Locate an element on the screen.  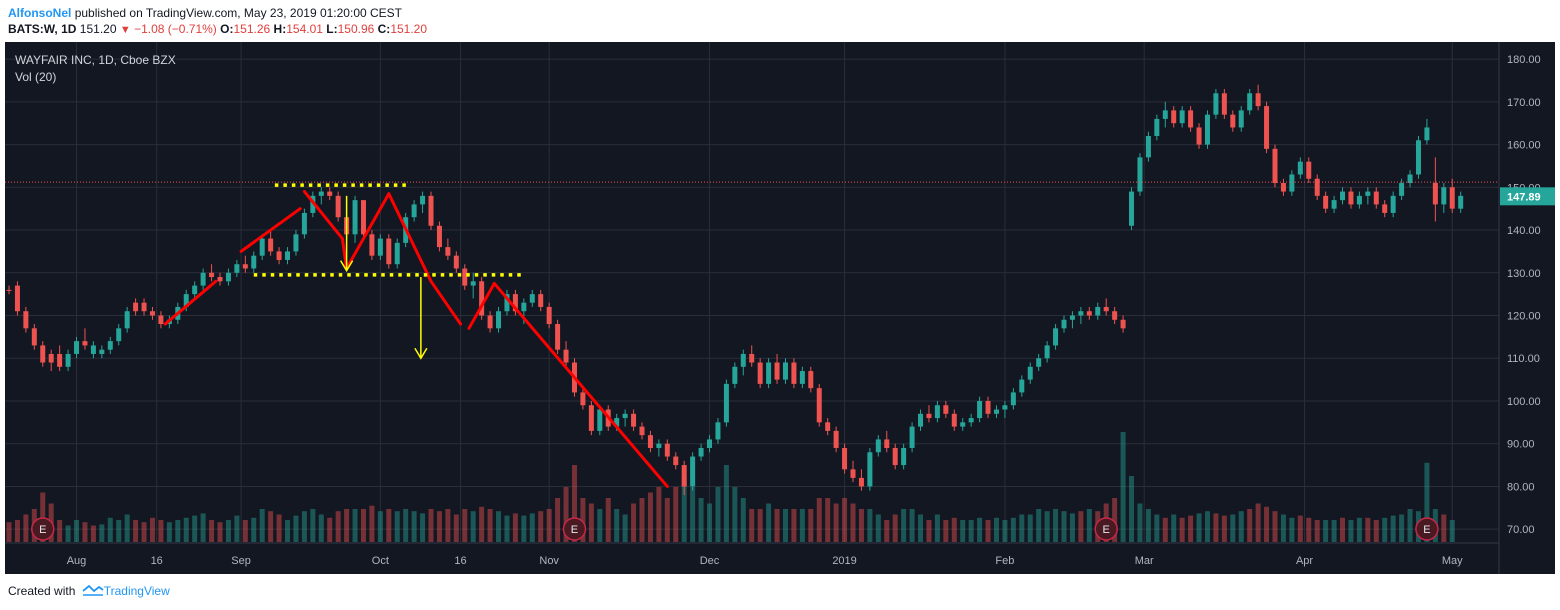
tradingview-brand: TradingView is located at coordinates (136, 591).